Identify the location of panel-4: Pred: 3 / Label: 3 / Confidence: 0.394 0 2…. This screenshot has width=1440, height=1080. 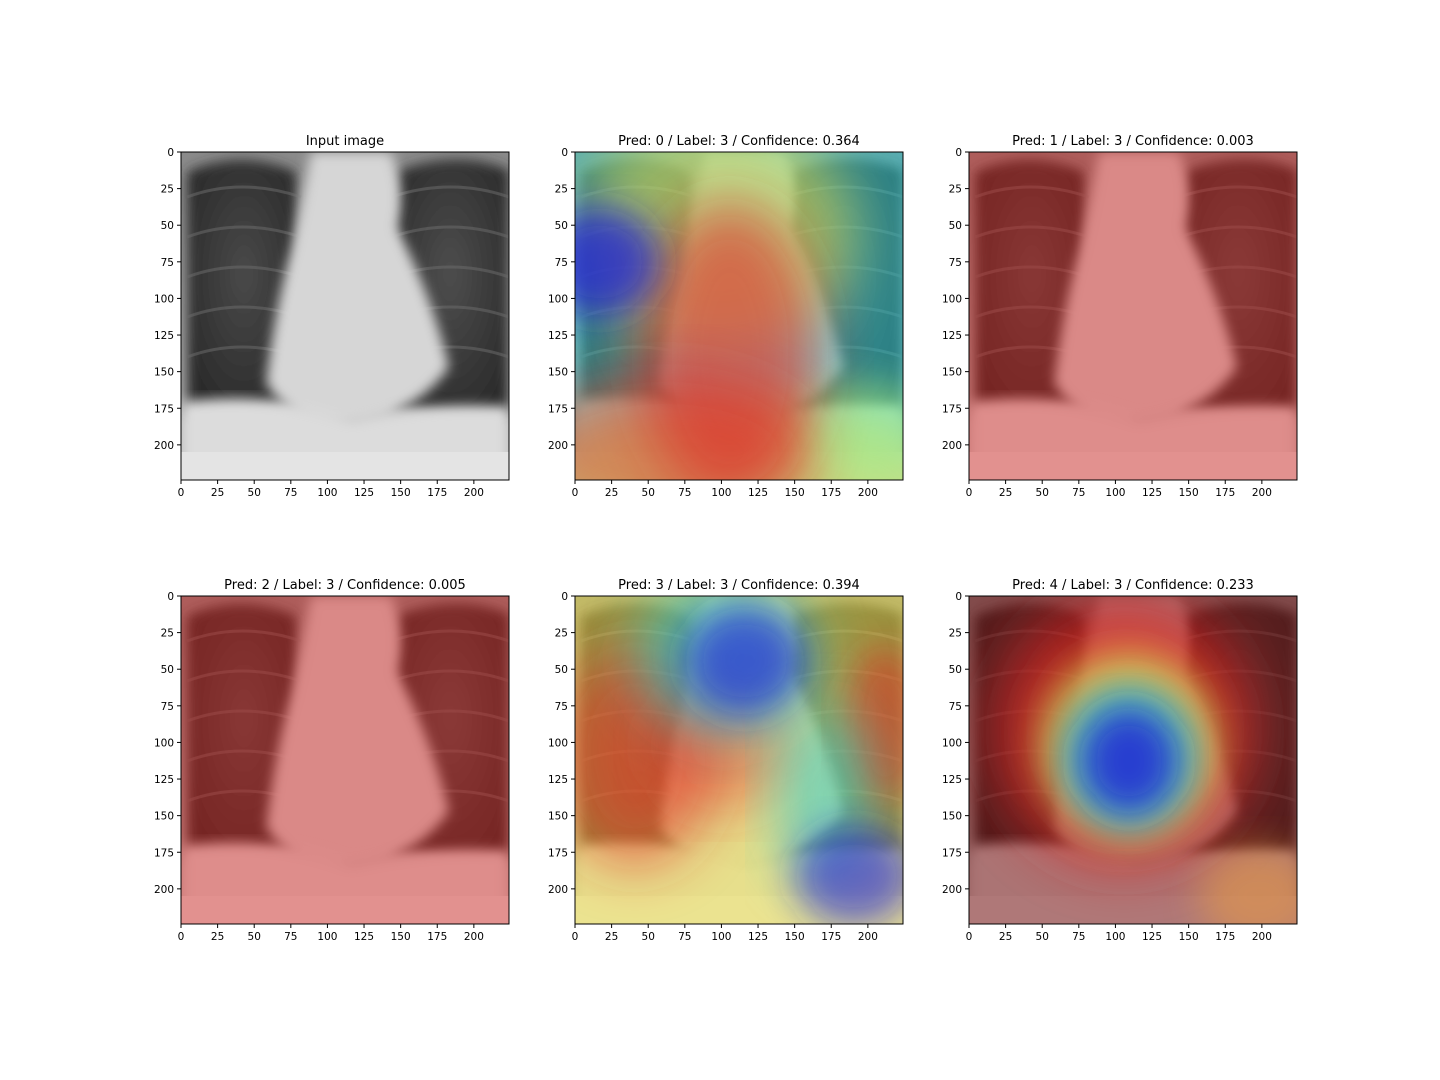
(726, 760).